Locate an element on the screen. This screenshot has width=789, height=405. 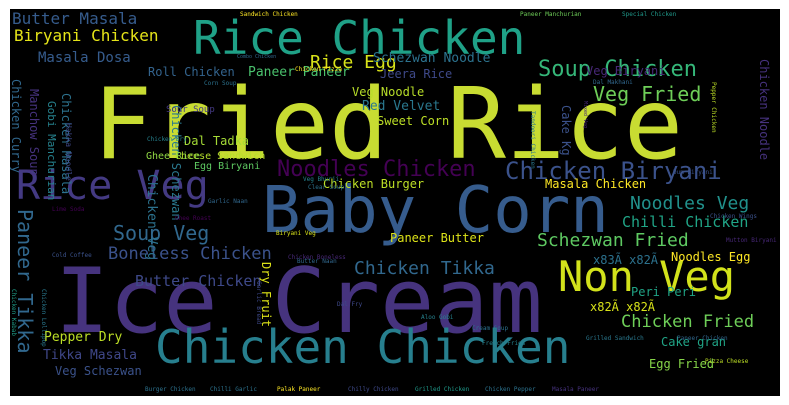
word-chilli-chicken: Chilli Chicken is located at coordinates (685, 222).